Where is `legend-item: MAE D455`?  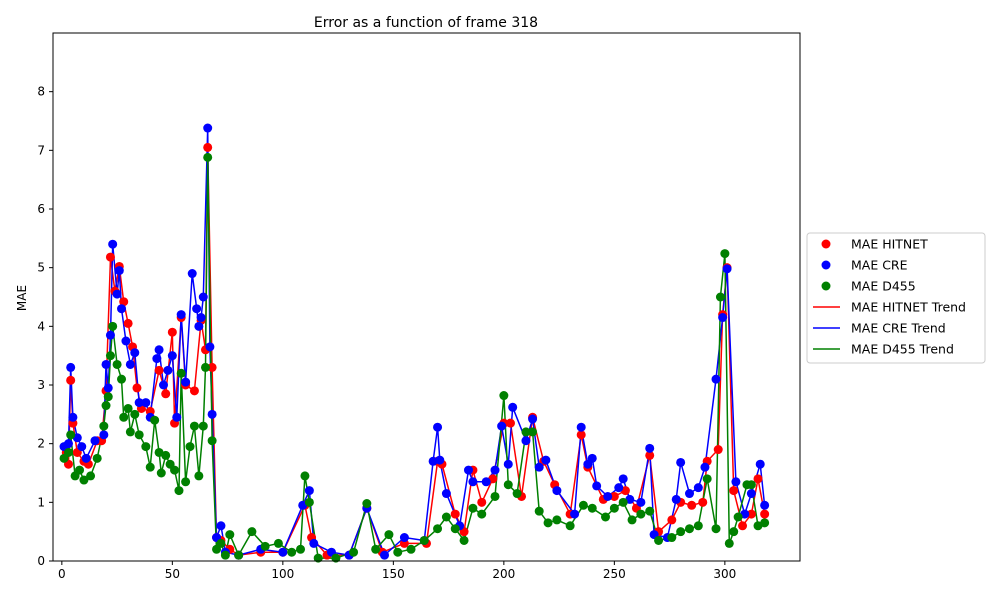
legend-item: MAE D455 is located at coordinates (868, 286).